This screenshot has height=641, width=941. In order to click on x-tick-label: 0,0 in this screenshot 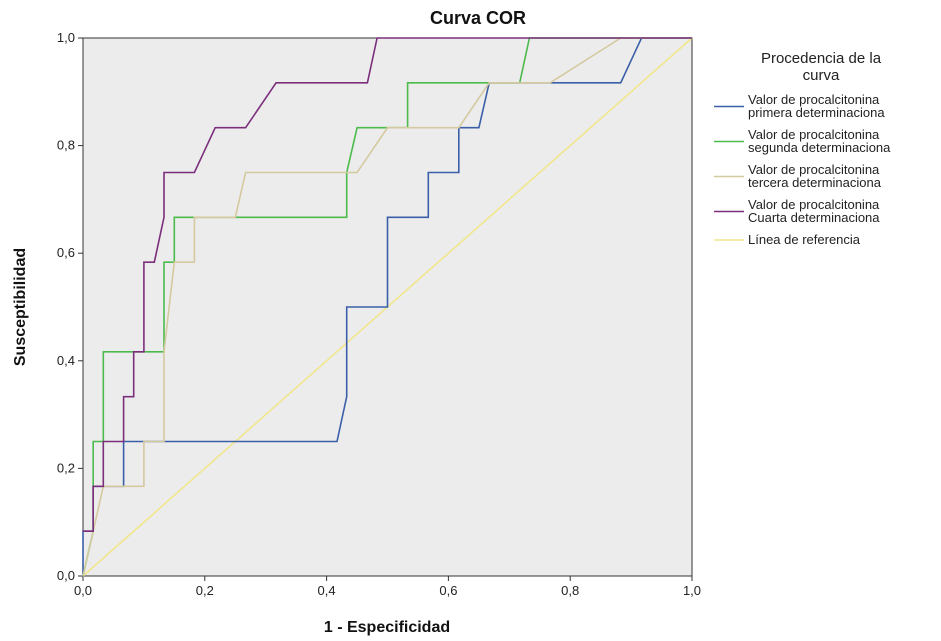, I will do `click(83, 590)`.